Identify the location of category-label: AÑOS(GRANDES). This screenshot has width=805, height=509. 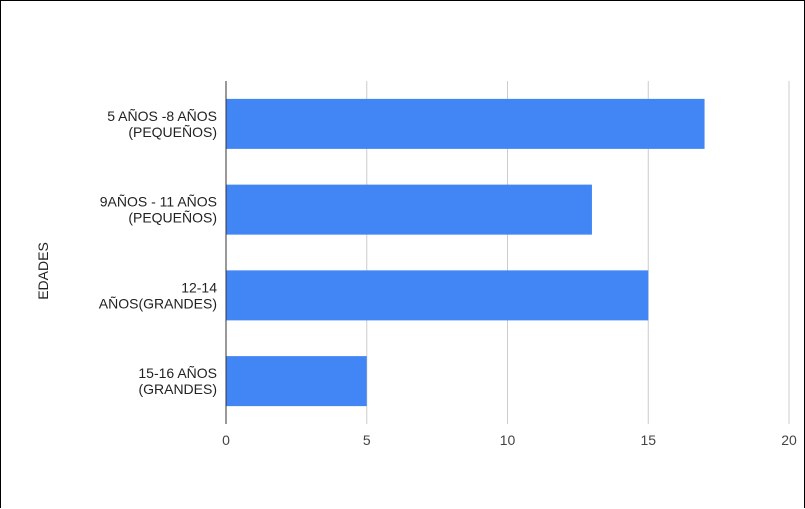
(158, 303).